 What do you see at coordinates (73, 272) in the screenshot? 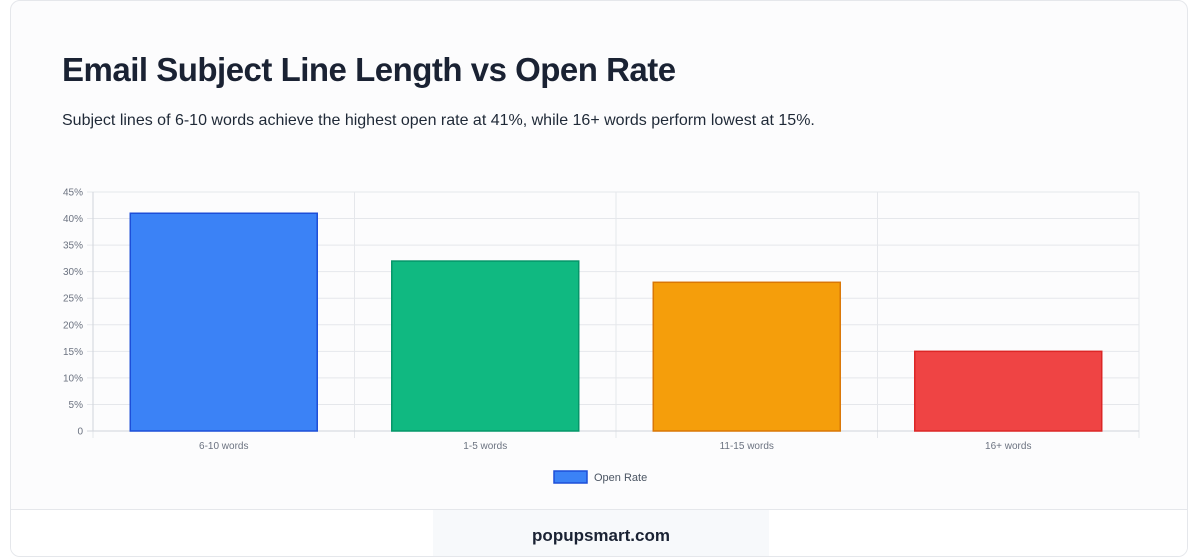
I see `y-tick-label: 30%` at bounding box center [73, 272].